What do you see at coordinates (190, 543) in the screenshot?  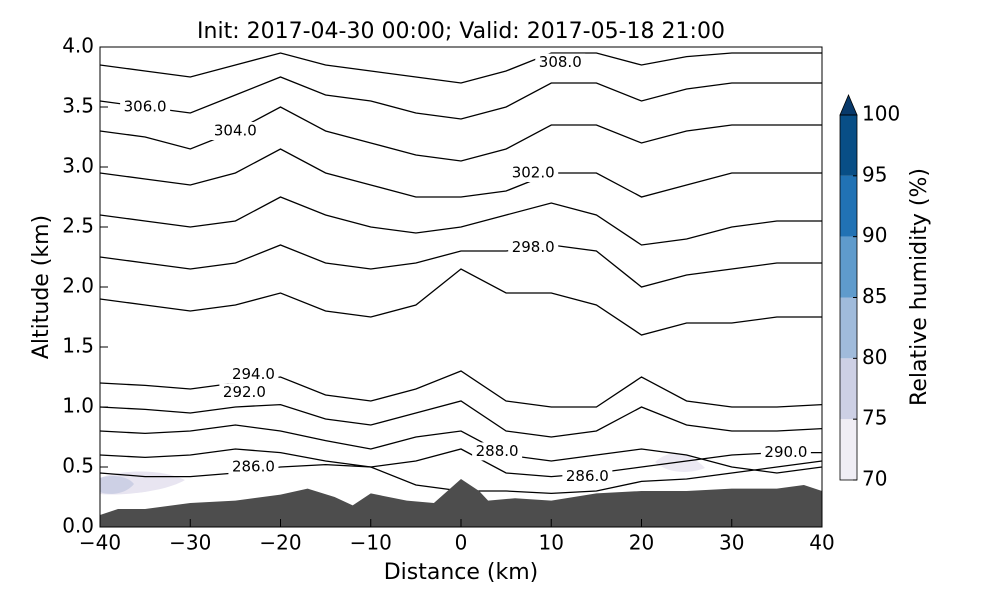 I see `x-tick-label: −30` at bounding box center [190, 543].